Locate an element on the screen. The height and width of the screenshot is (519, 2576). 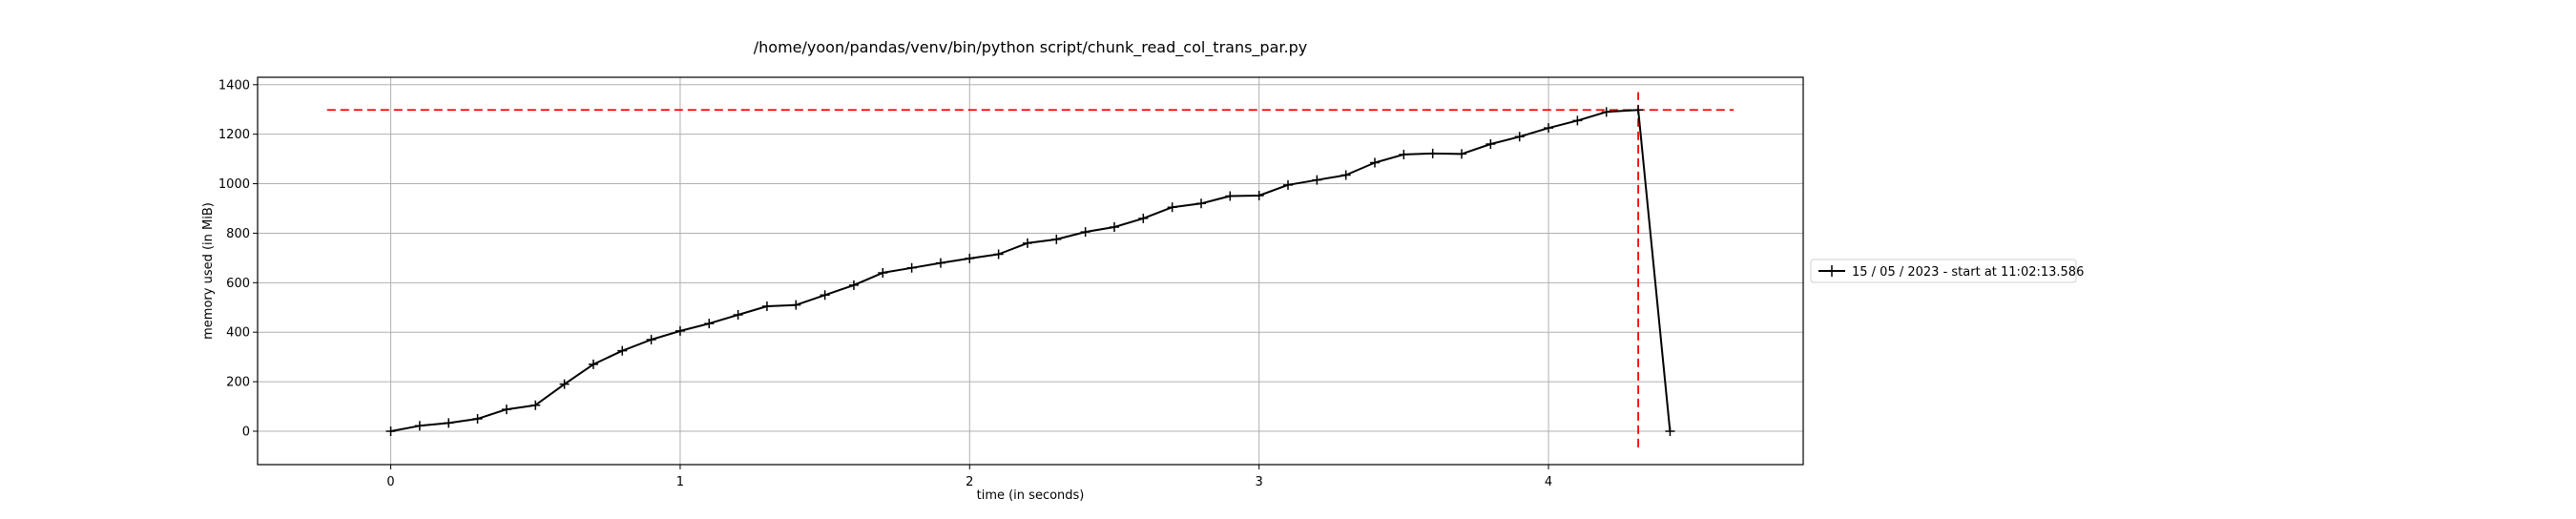
y-tick-label: 200 is located at coordinates (238, 383).